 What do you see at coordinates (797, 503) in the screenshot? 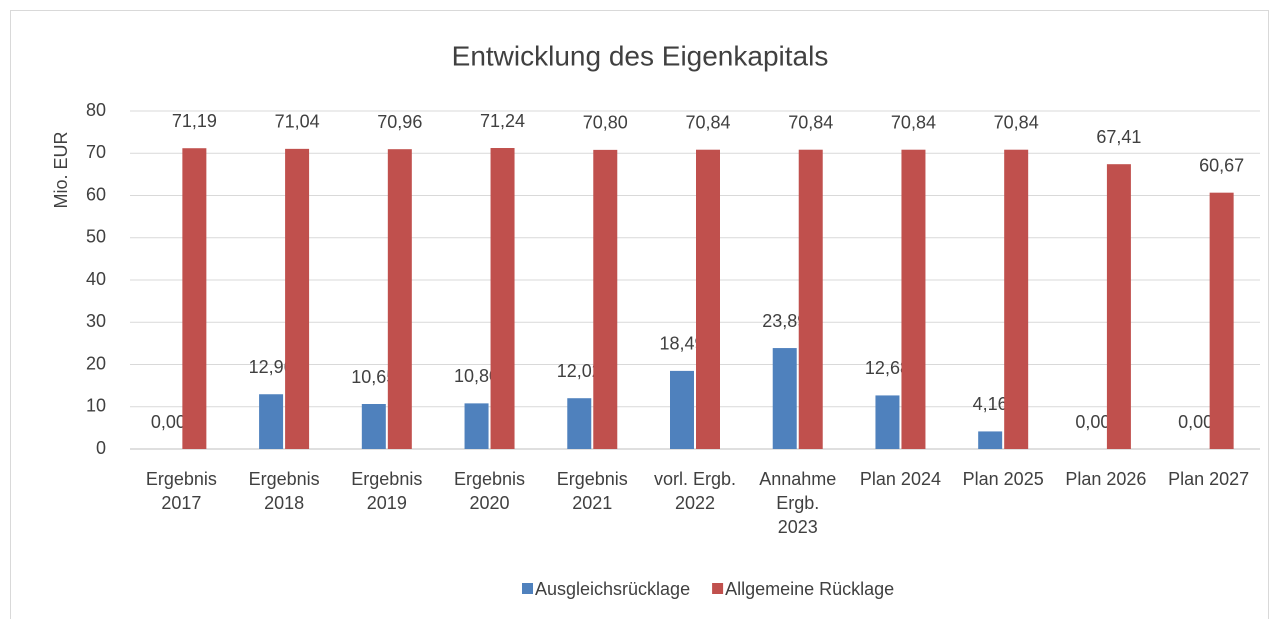
I see `x-tick-label: Ergb.` at bounding box center [797, 503].